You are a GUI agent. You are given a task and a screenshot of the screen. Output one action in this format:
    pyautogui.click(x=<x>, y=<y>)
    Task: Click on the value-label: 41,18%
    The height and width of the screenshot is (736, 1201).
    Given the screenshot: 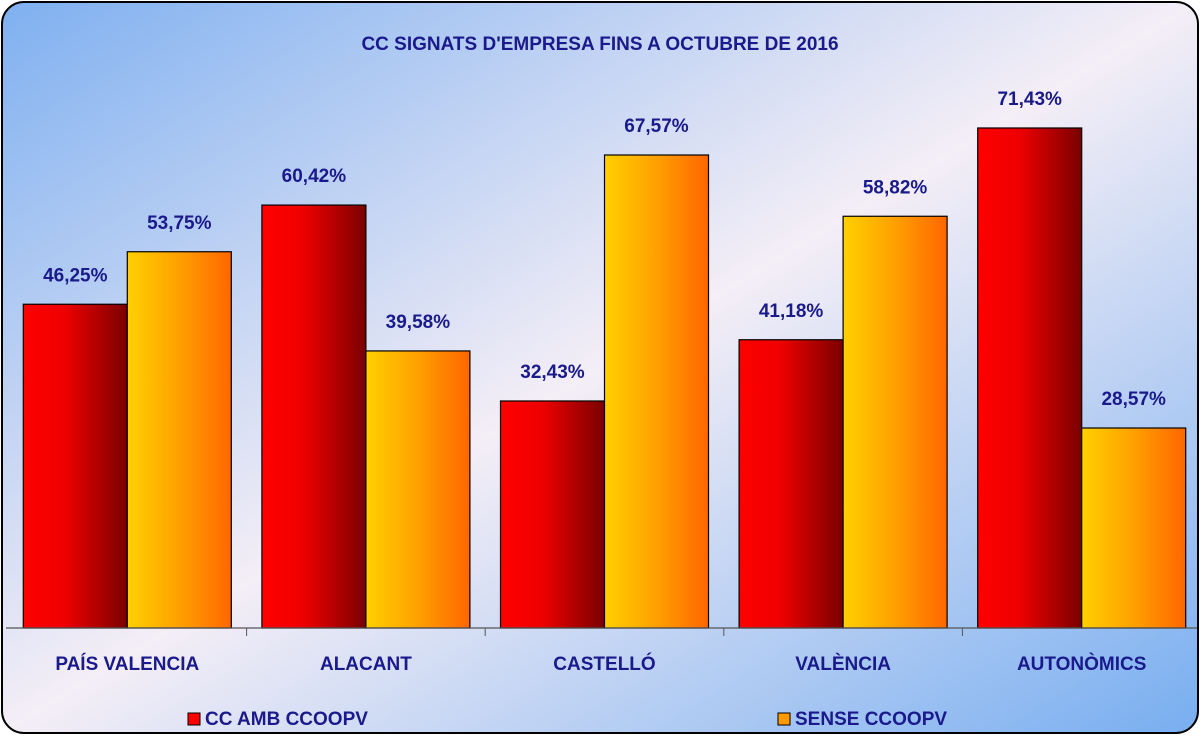 What is the action you would take?
    pyautogui.click(x=791, y=311)
    